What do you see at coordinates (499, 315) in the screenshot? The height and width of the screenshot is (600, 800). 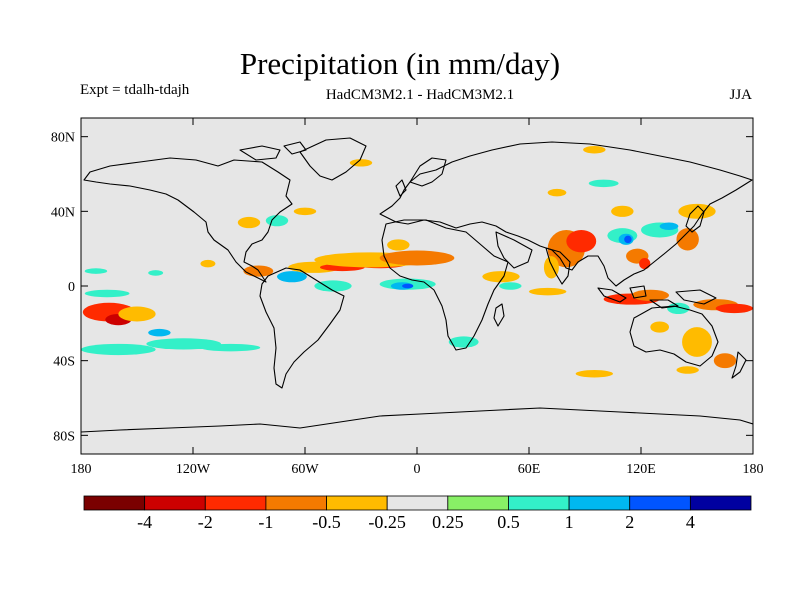 I see `coastline-madagascar` at bounding box center [499, 315].